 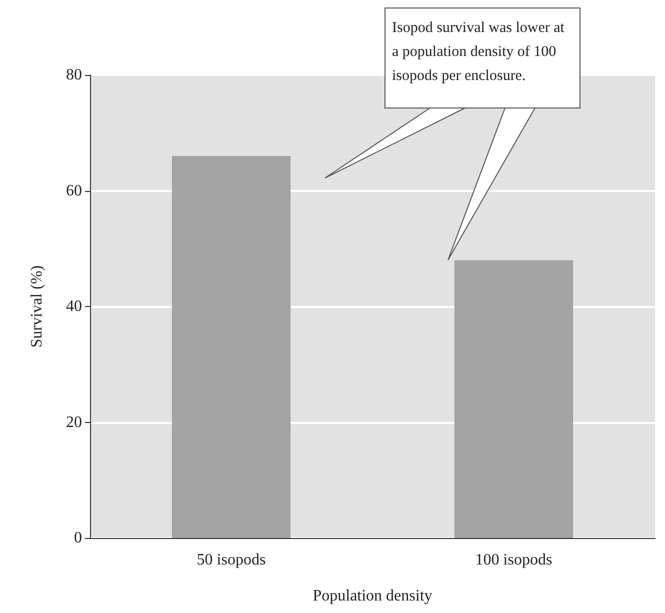 What do you see at coordinates (372, 596) in the screenshot?
I see `x-axis-title: Population density` at bounding box center [372, 596].